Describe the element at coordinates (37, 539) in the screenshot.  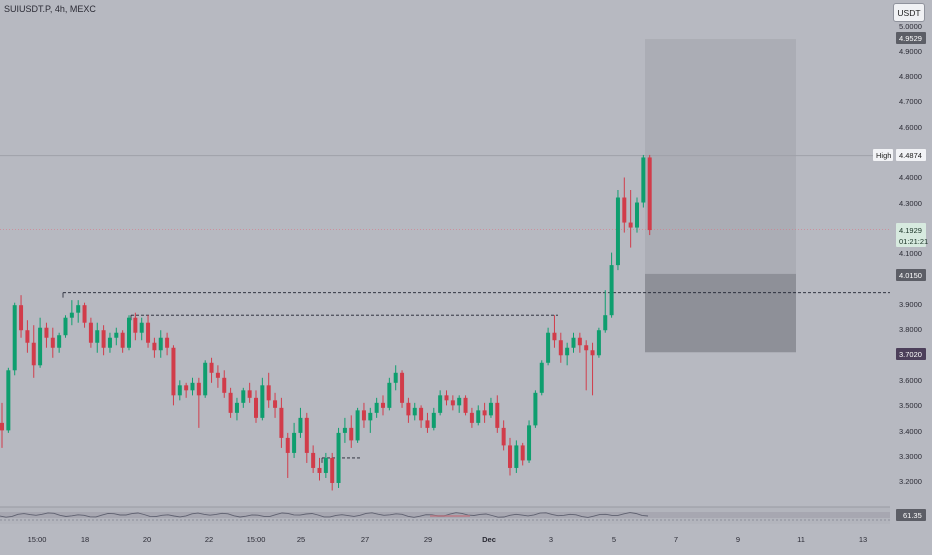
I see `time-tick-label: 15:00` at that location.